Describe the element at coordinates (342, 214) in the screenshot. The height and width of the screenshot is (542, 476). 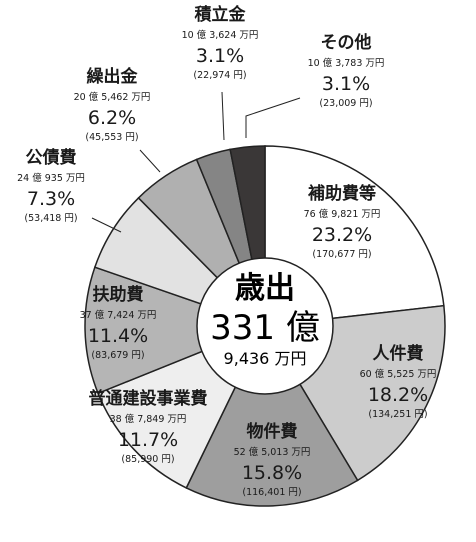
I see `slice-amount-label: 76 億 9,821 万円` at that location.